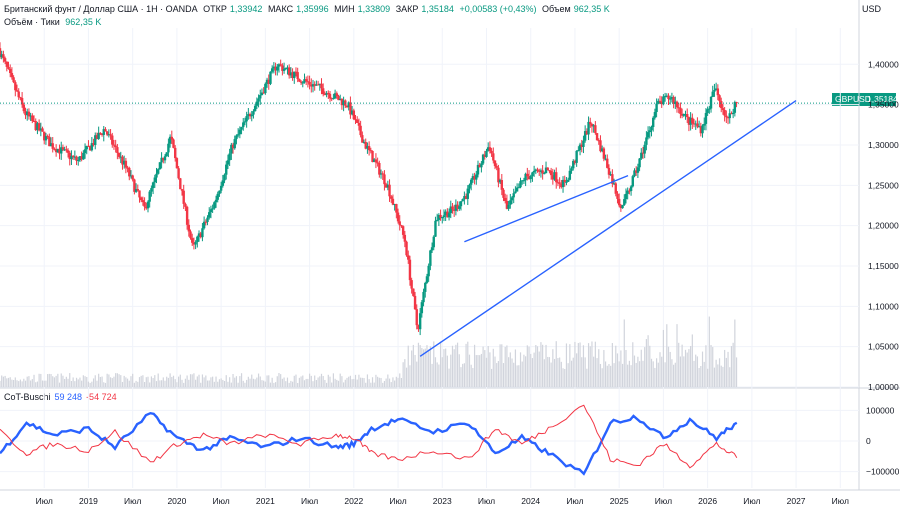  Describe the element at coordinates (32, 22) in the screenshot. I see `volume-indicator-label: Объём · Тики` at that location.